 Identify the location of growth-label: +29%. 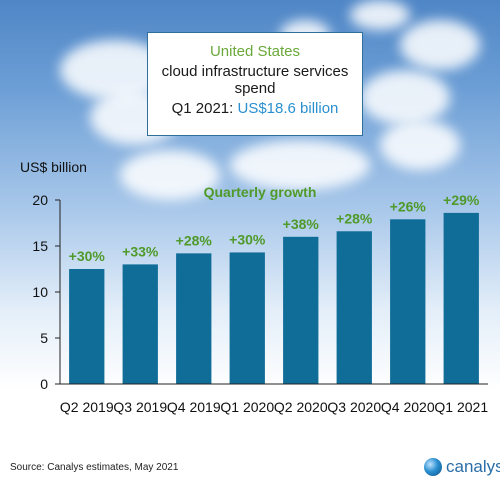
(461, 200).